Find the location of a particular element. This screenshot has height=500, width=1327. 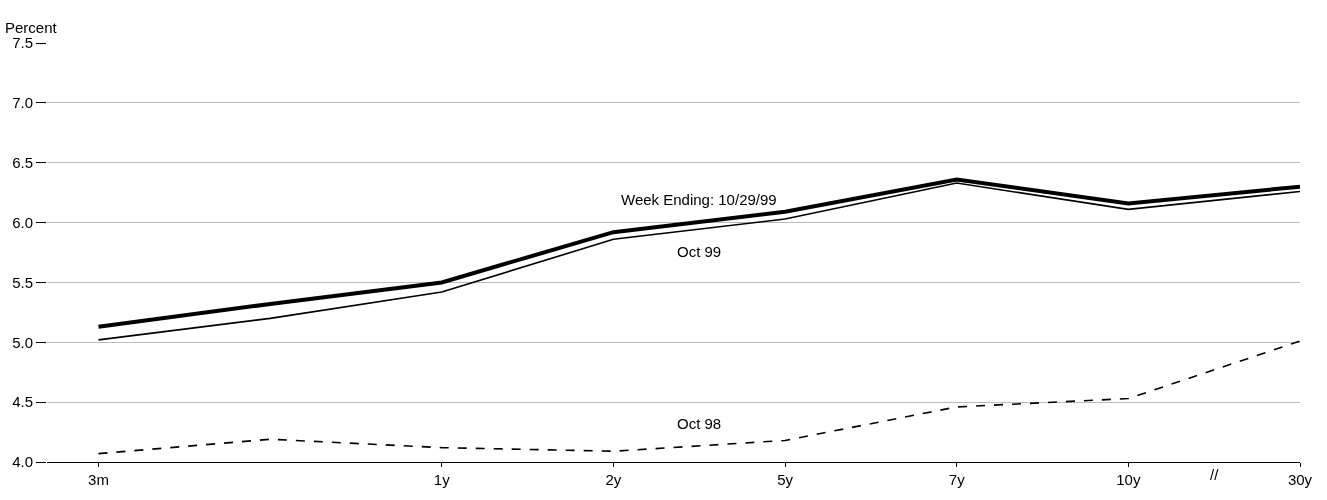

x-tick-label: 10y is located at coordinates (1128, 479).